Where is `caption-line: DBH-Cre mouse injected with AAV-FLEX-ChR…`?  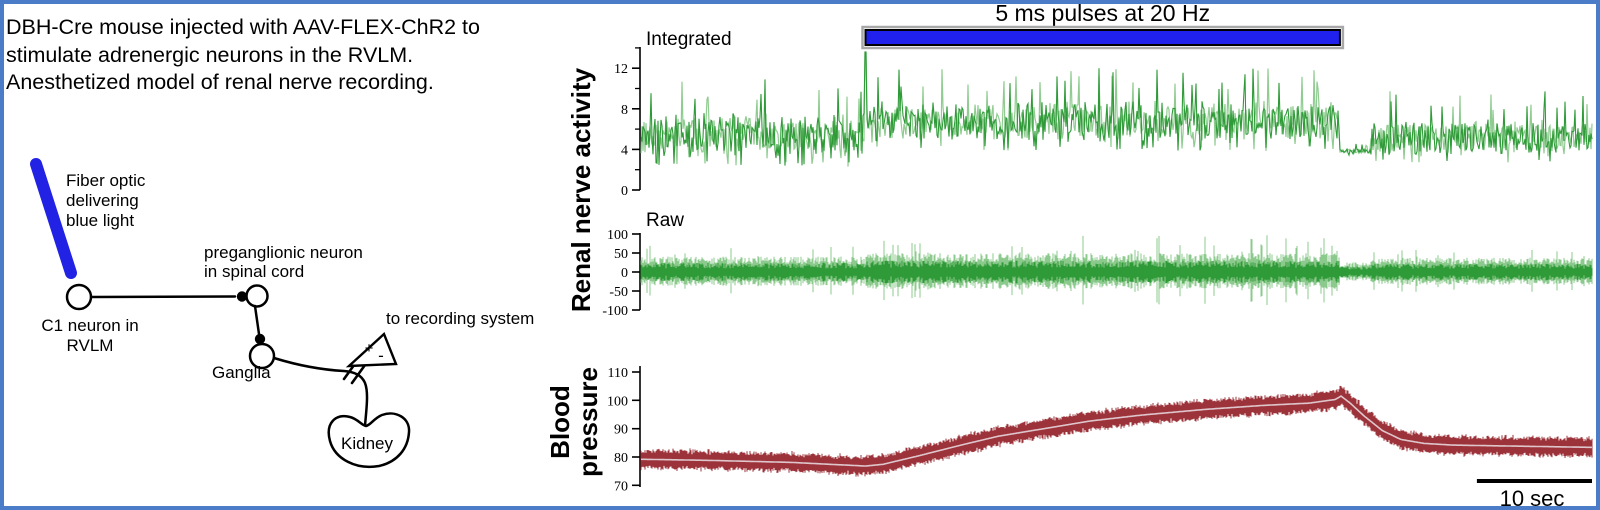
caption-line: DBH-Cre mouse injected with AAV-FLEX-ChR… is located at coordinates (243, 27).